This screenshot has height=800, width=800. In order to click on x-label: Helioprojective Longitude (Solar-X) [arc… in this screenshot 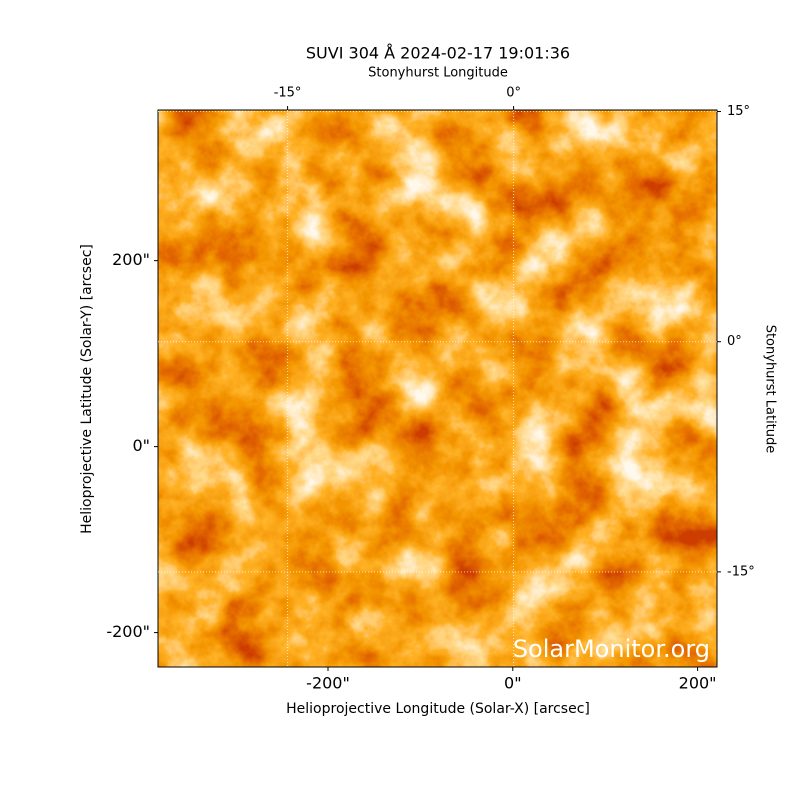, I will do `click(438, 709)`.